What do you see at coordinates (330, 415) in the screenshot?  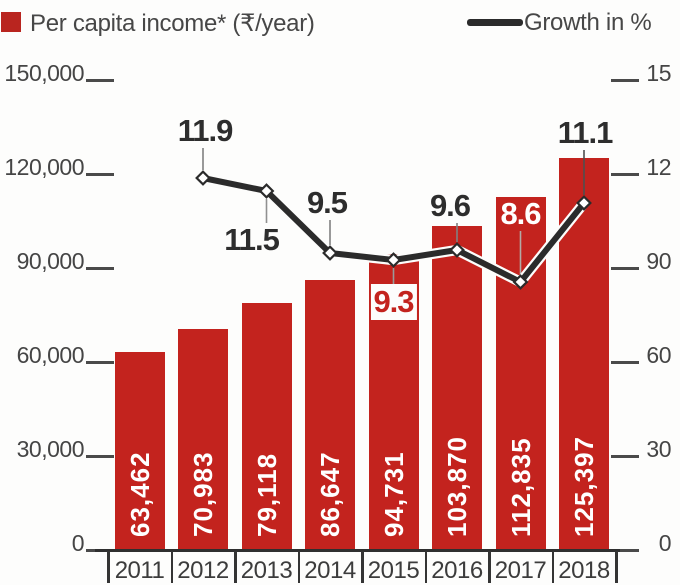 I see `bar-2014` at bounding box center [330, 415].